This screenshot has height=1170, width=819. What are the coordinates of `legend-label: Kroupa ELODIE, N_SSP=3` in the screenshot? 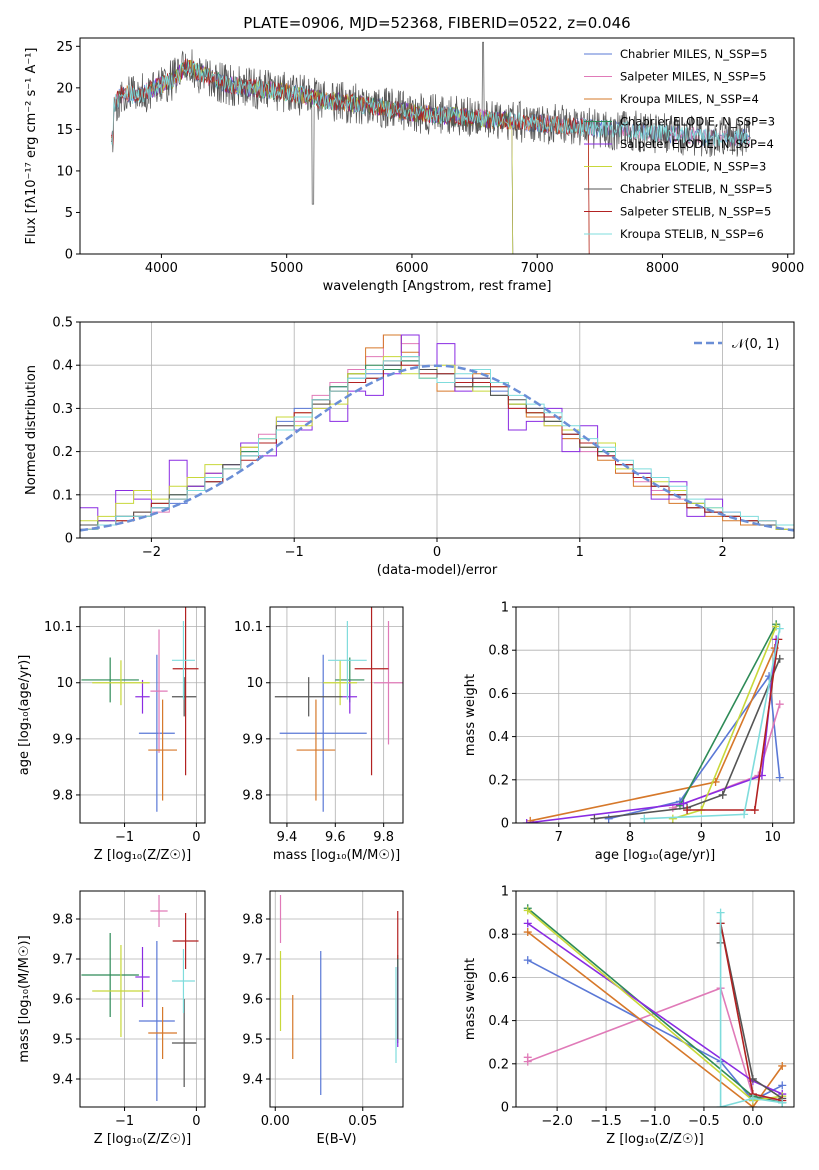 It's located at (693, 167).